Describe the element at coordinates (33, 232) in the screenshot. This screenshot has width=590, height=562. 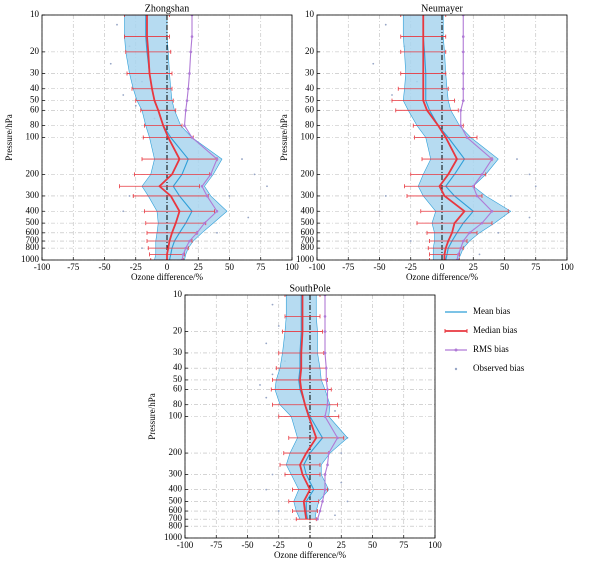
I see `y-tick-label: 600` at that location.